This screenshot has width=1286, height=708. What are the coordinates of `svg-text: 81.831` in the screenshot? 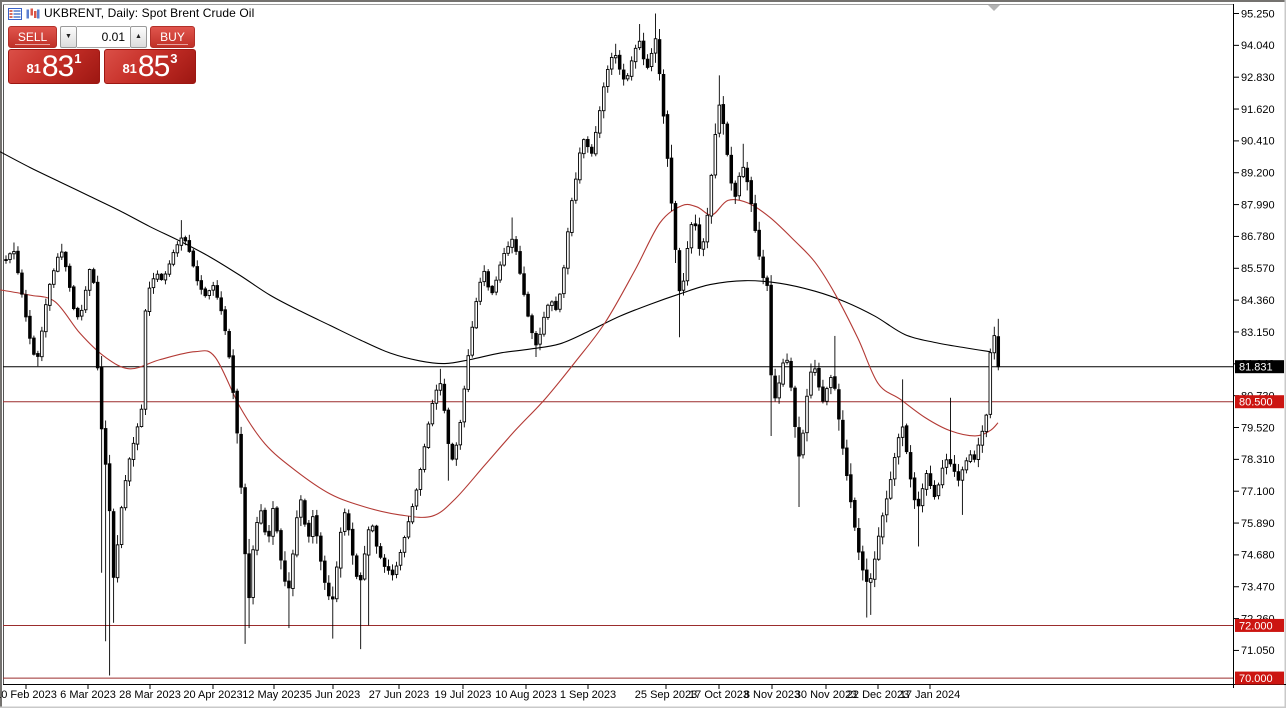 It's located at (1256, 368).